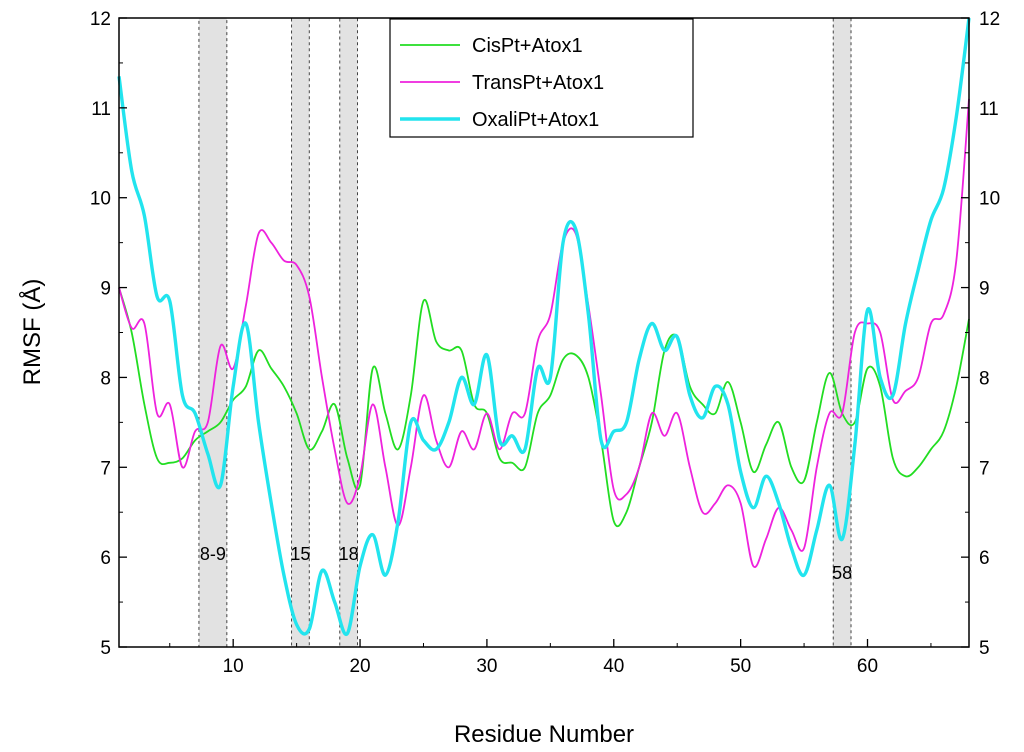 Image resolution: width=1024 pixels, height=752 pixels. Describe the element at coordinates (989, 109) in the screenshot. I see `y-tick-label-right: 11` at that location.